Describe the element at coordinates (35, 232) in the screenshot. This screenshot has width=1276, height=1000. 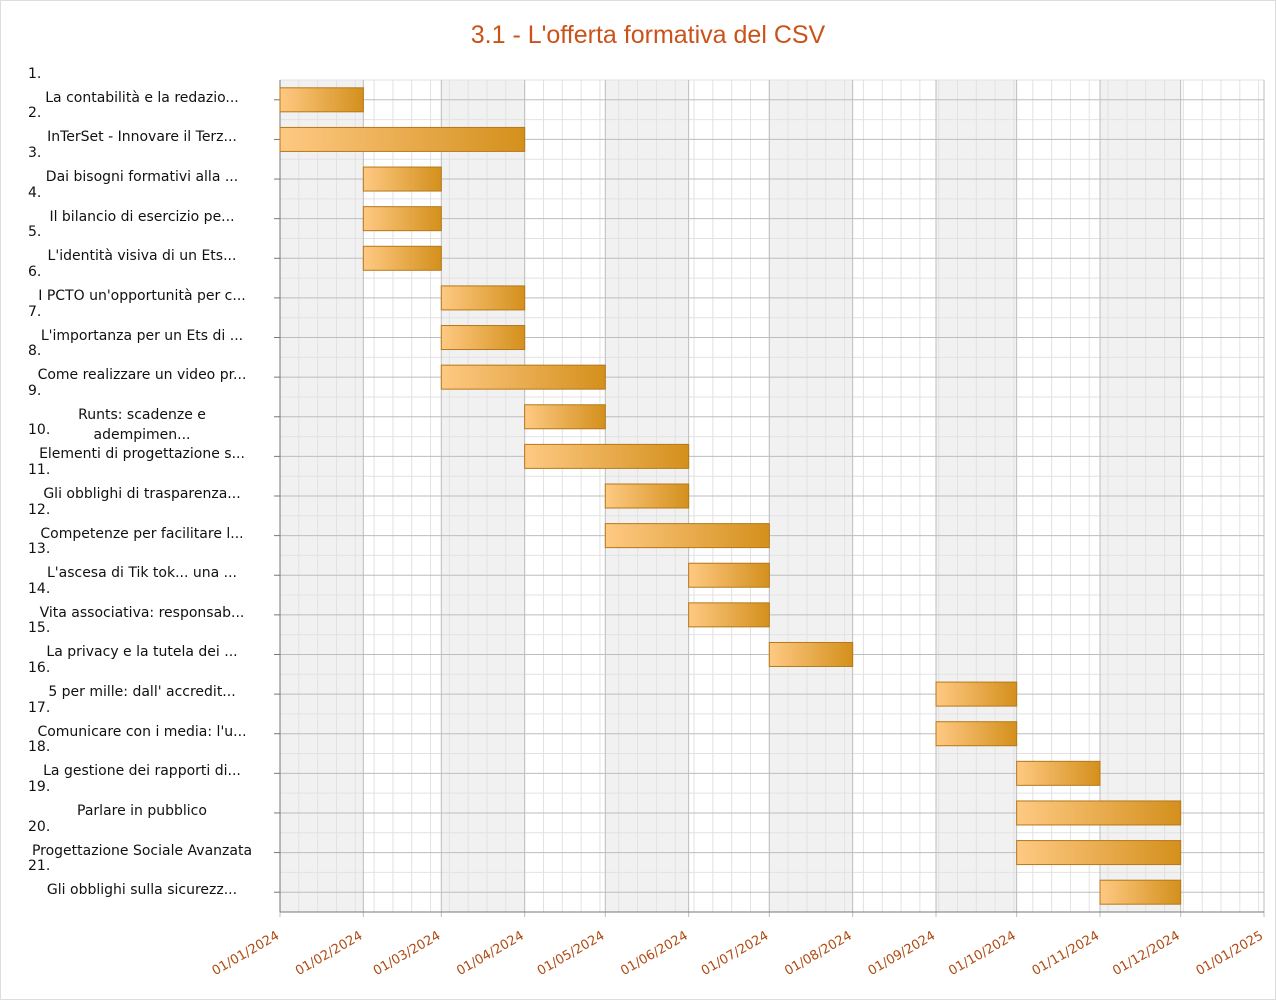
I see `row-number: 5.` at that location.